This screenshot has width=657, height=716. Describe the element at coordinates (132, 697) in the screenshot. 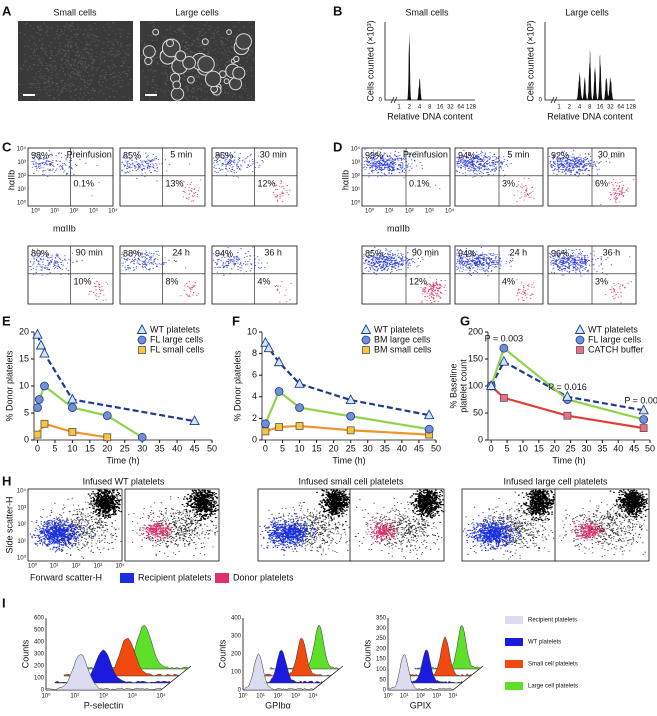

I see `x-tick-label: 10³` at that location.